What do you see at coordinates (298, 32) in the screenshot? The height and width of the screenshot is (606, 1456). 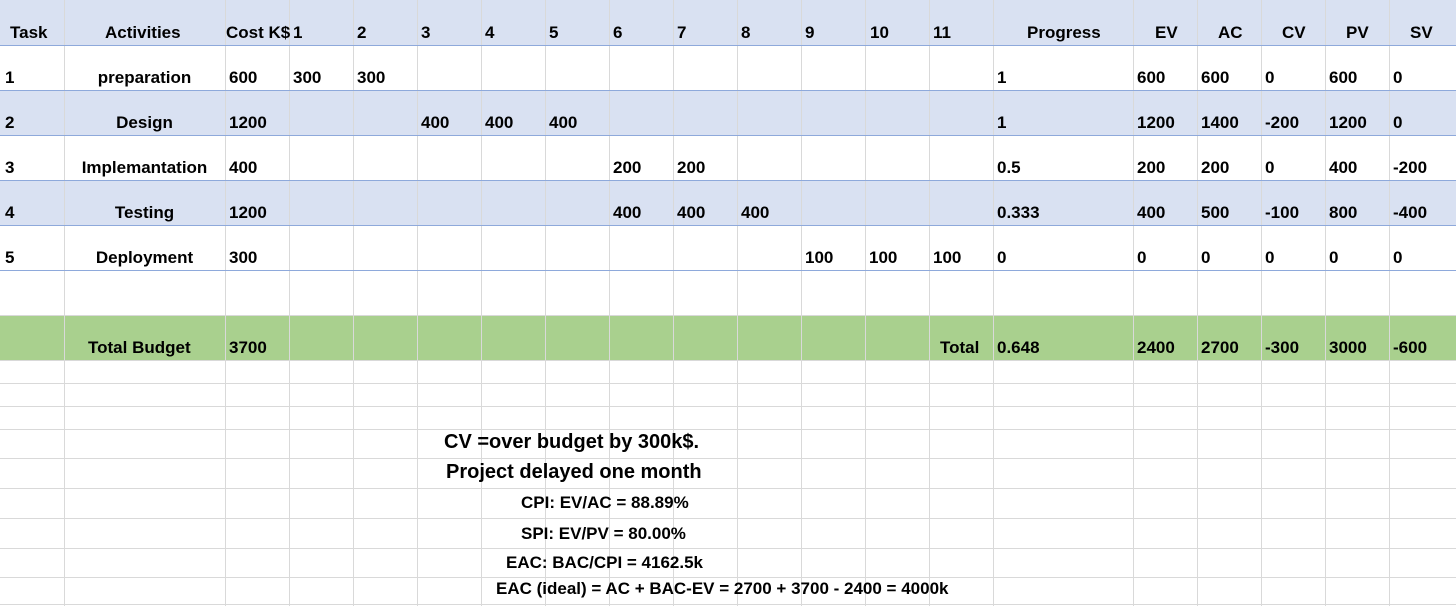 I see `header-month-1: 1` at bounding box center [298, 32].